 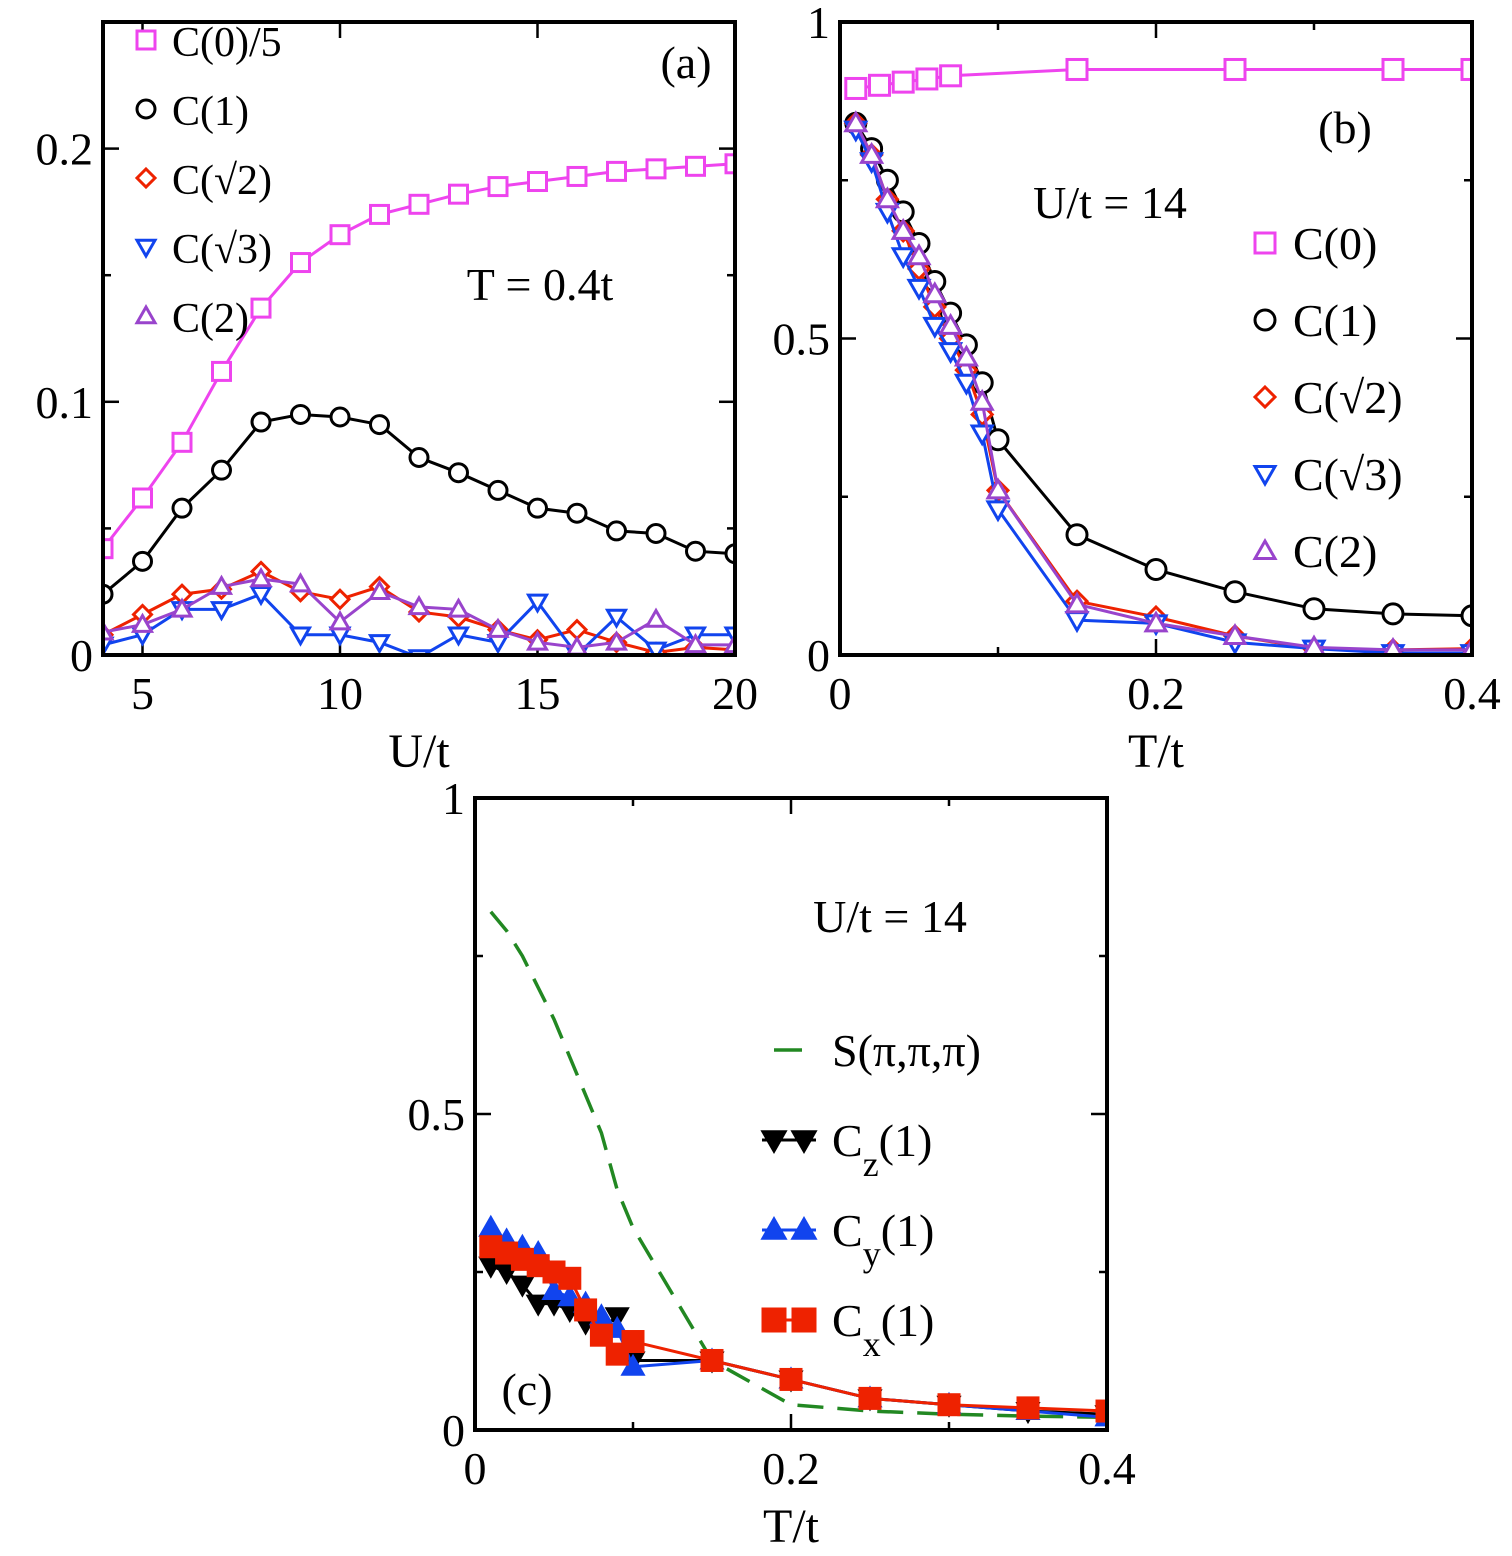 I want to click on y-tick-label: 1, so click(x=453, y=798).